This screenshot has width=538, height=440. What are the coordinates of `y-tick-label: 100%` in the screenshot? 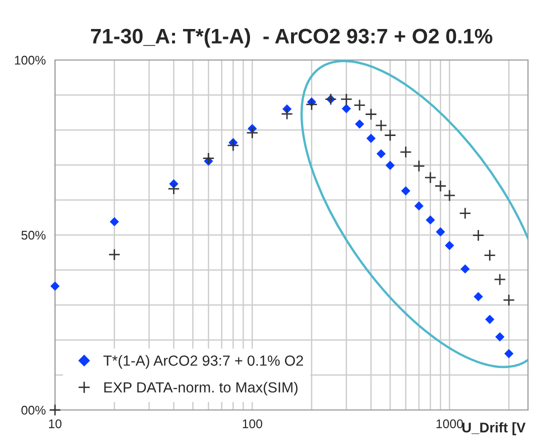 It's located at (30, 60).